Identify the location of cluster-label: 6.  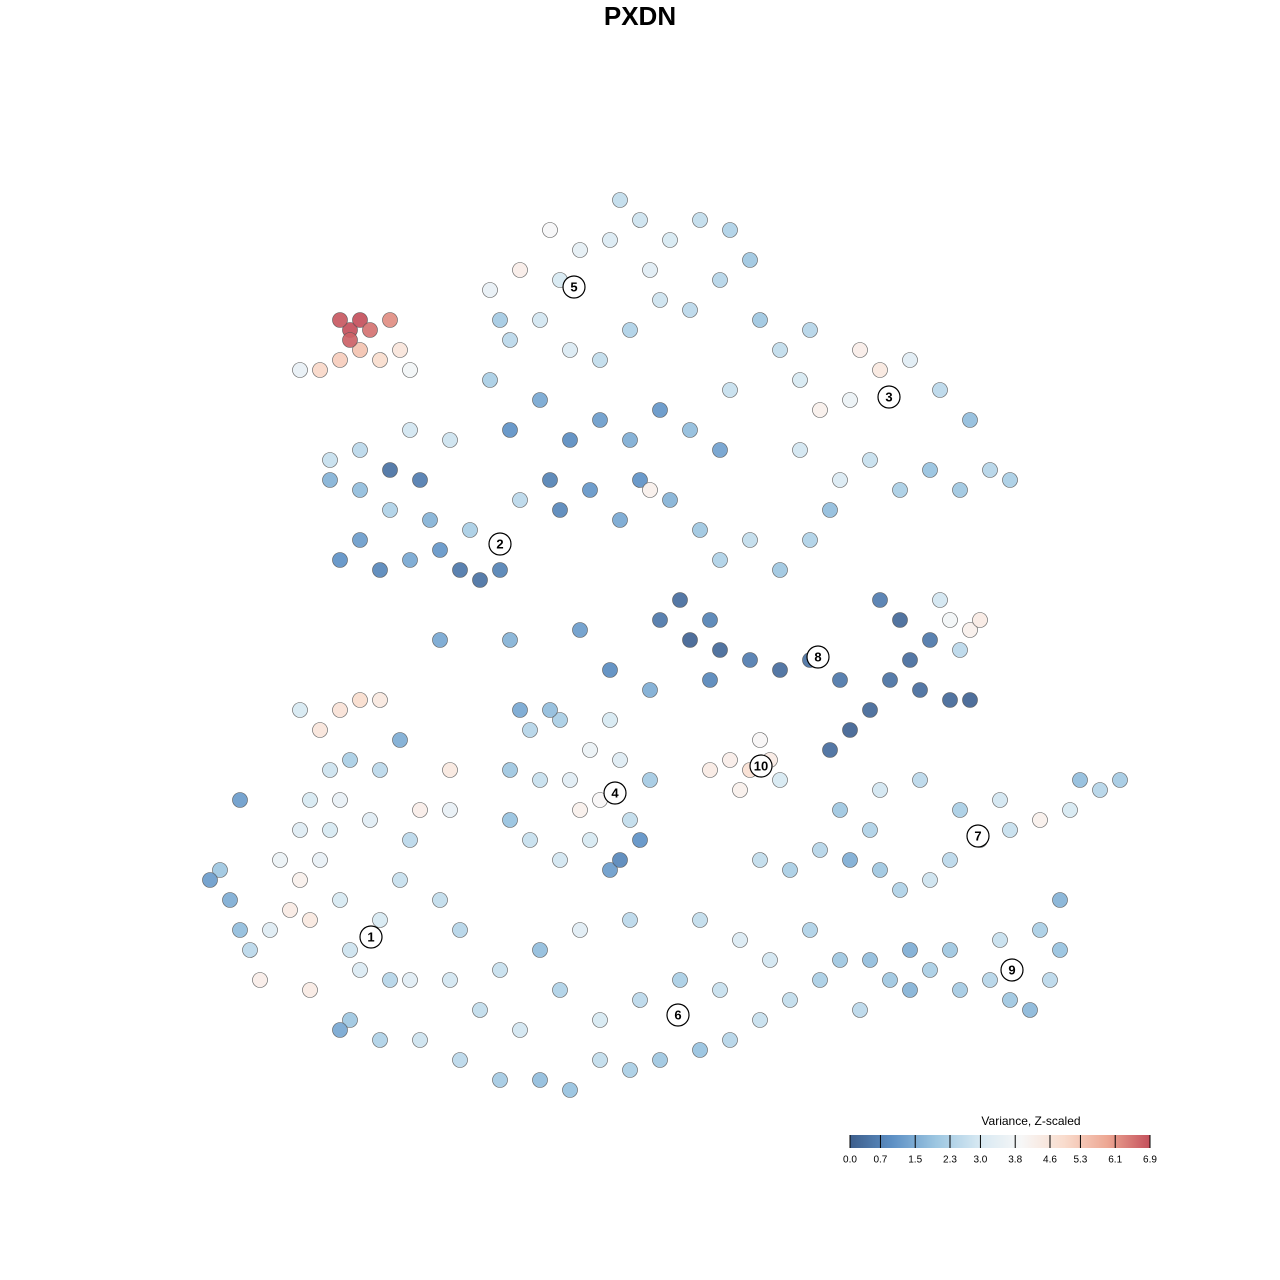
(677, 1014).